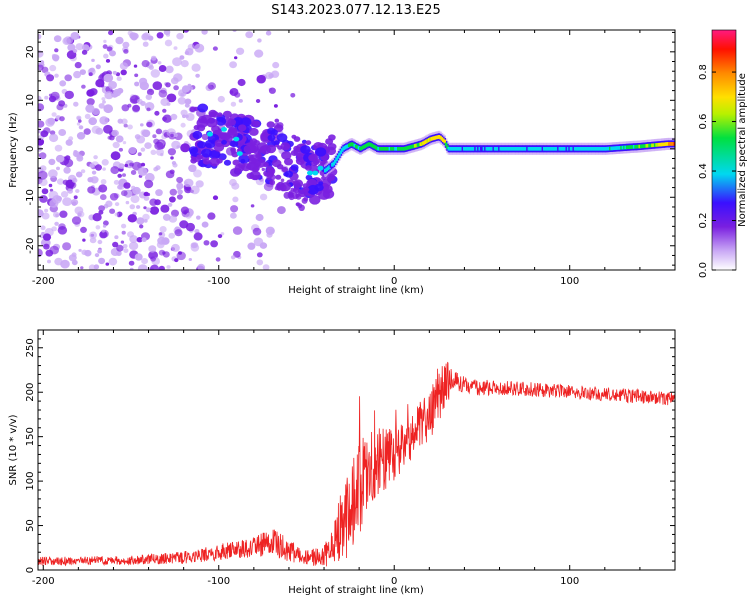 This screenshot has height=600, width=750. What do you see at coordinates (30, 149) in the screenshot?
I see `y-tick-label: 0` at bounding box center [30, 149].